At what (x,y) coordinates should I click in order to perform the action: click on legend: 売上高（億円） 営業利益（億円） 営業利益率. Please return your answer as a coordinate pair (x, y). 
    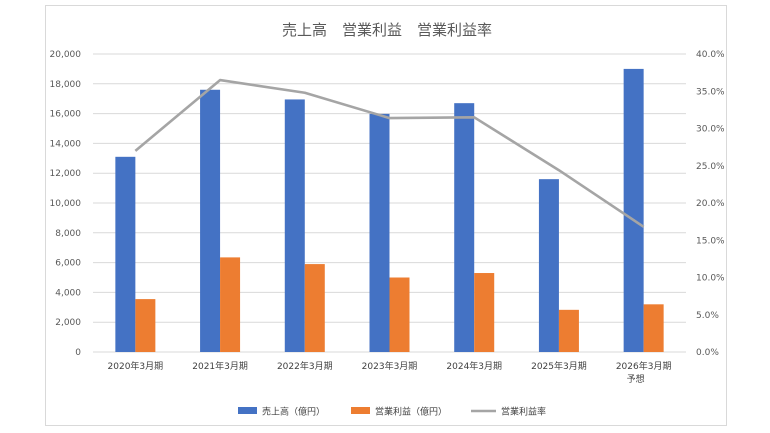
    Looking at the image, I should click on (392, 412).